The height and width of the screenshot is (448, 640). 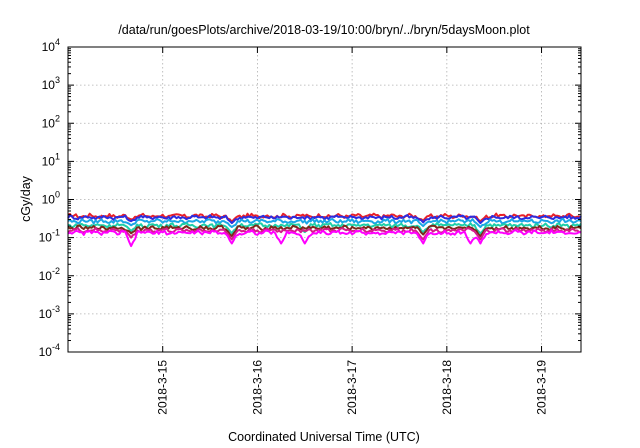 What do you see at coordinates (163, 387) in the screenshot?
I see `x-tick-label: 2018-3-15` at bounding box center [163, 387].